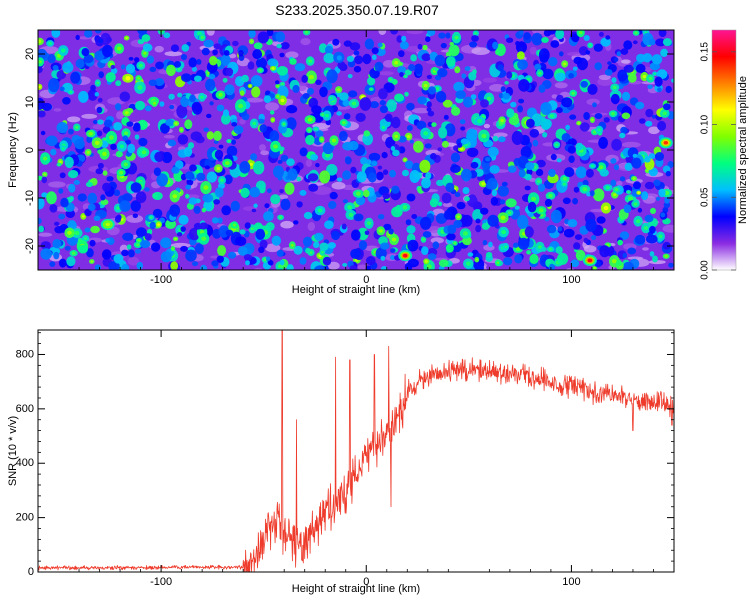 The height and width of the screenshot is (600, 750). What do you see at coordinates (30, 198) in the screenshot?
I see `heatmap-y-tick-label: -10` at bounding box center [30, 198].